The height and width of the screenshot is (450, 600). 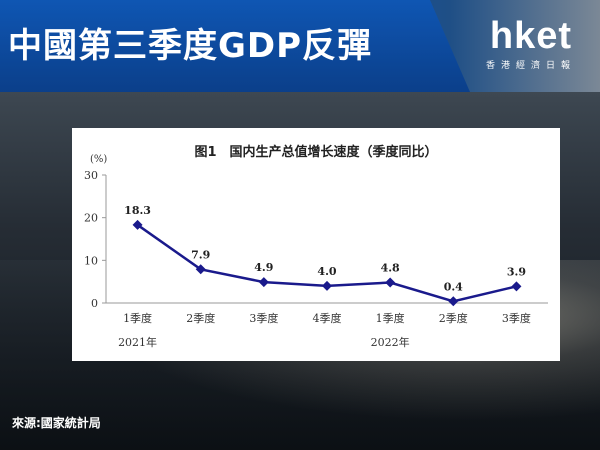 What do you see at coordinates (453, 286) in the screenshot?
I see `data-label: 0.4` at bounding box center [453, 286].